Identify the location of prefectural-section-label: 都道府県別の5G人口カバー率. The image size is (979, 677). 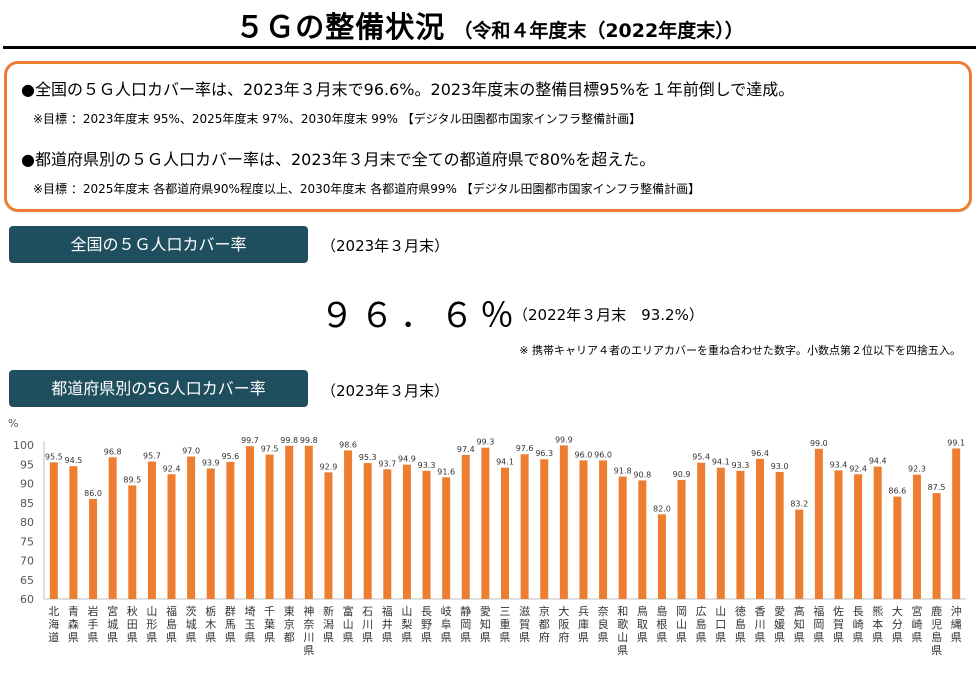
(158, 388).